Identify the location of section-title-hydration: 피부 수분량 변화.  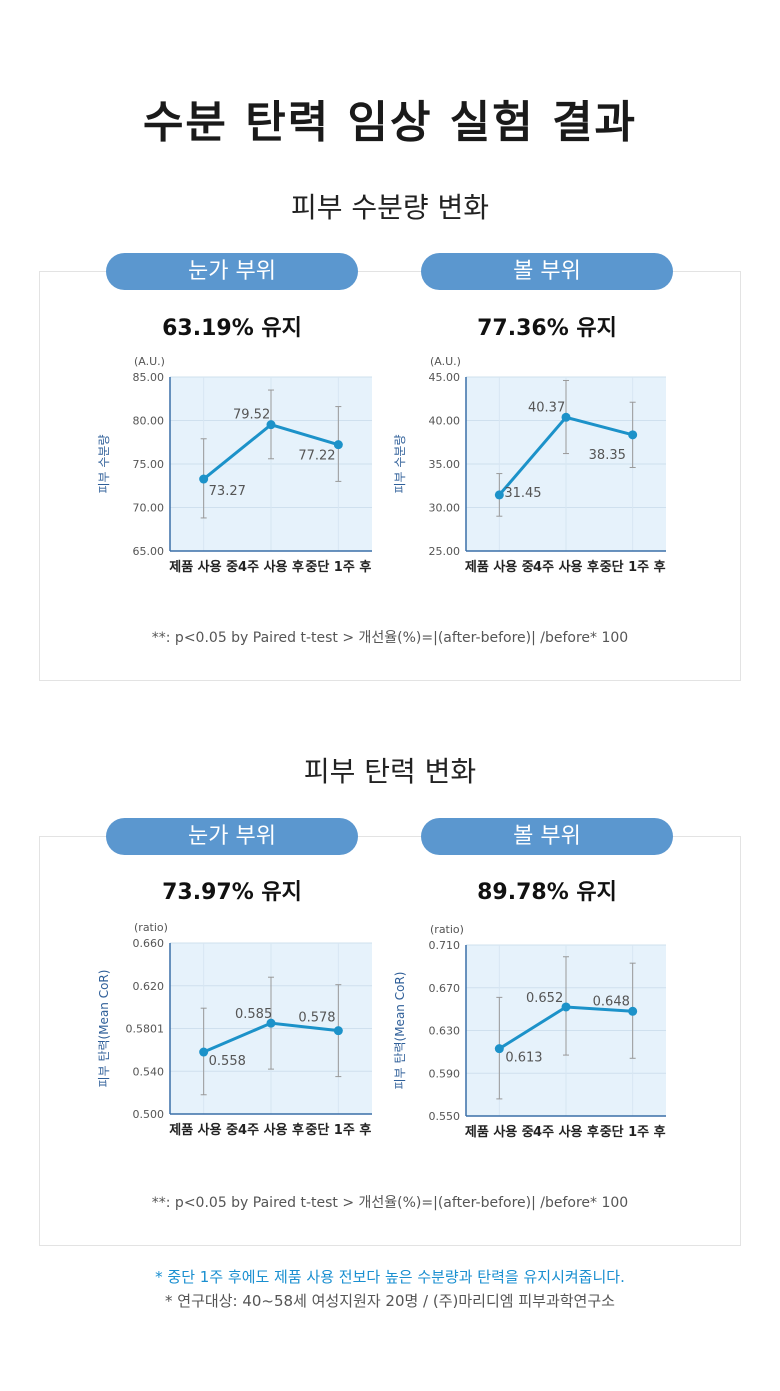
(390, 207).